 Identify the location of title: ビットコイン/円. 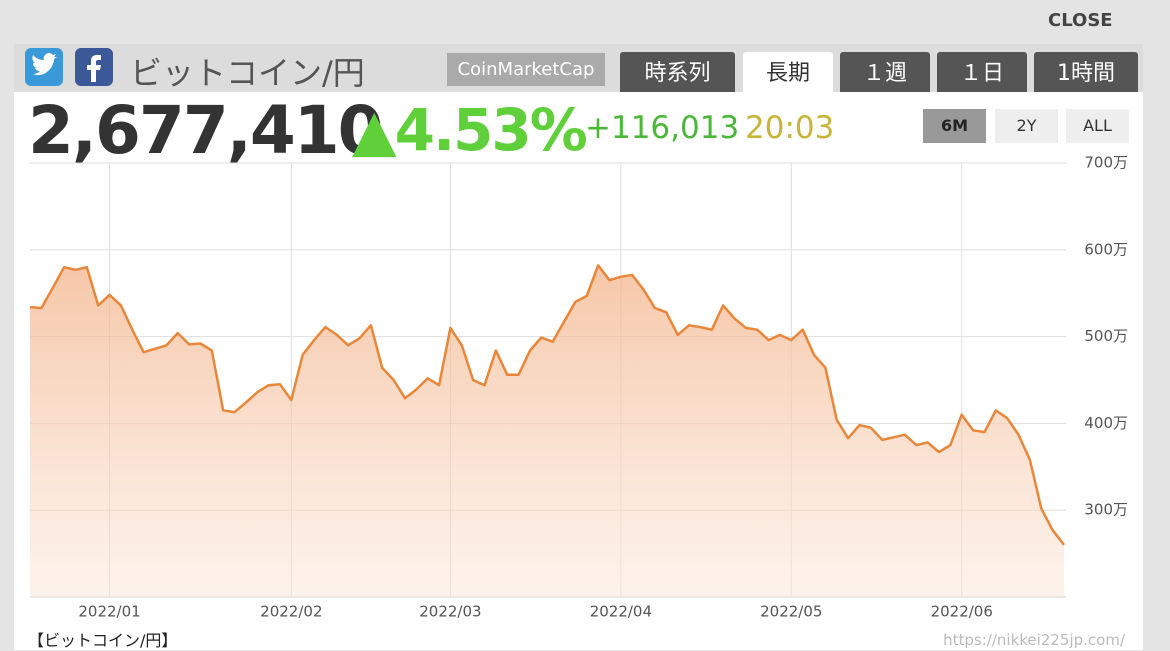
(247, 73).